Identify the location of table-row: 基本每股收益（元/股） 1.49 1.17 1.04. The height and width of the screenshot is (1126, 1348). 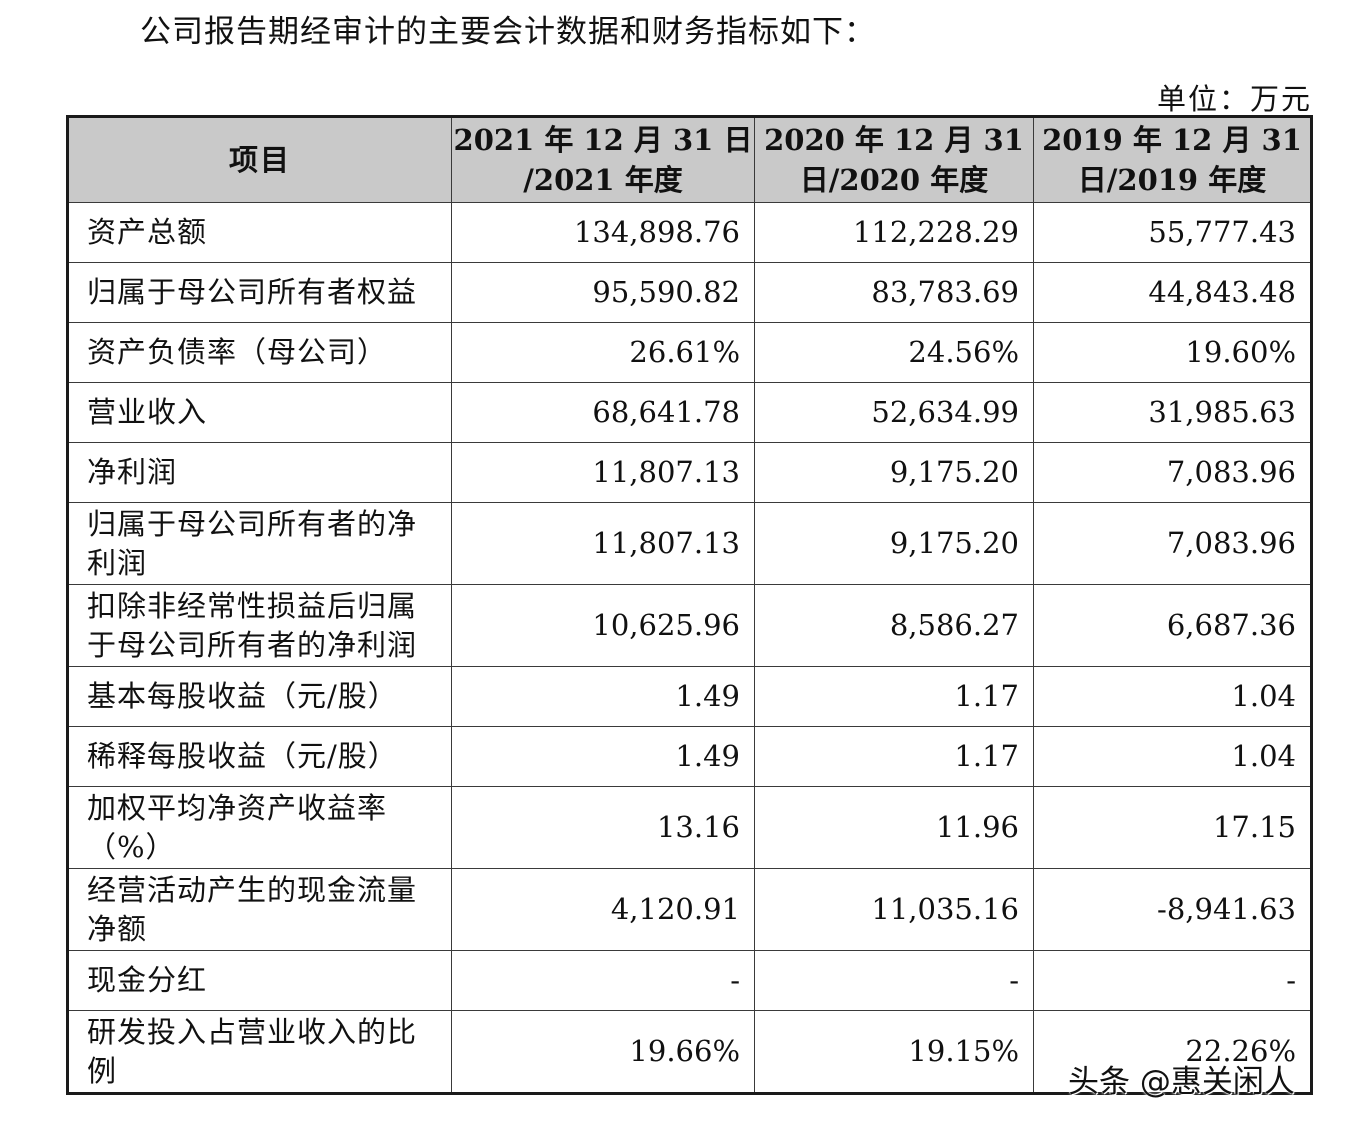
(689, 696).